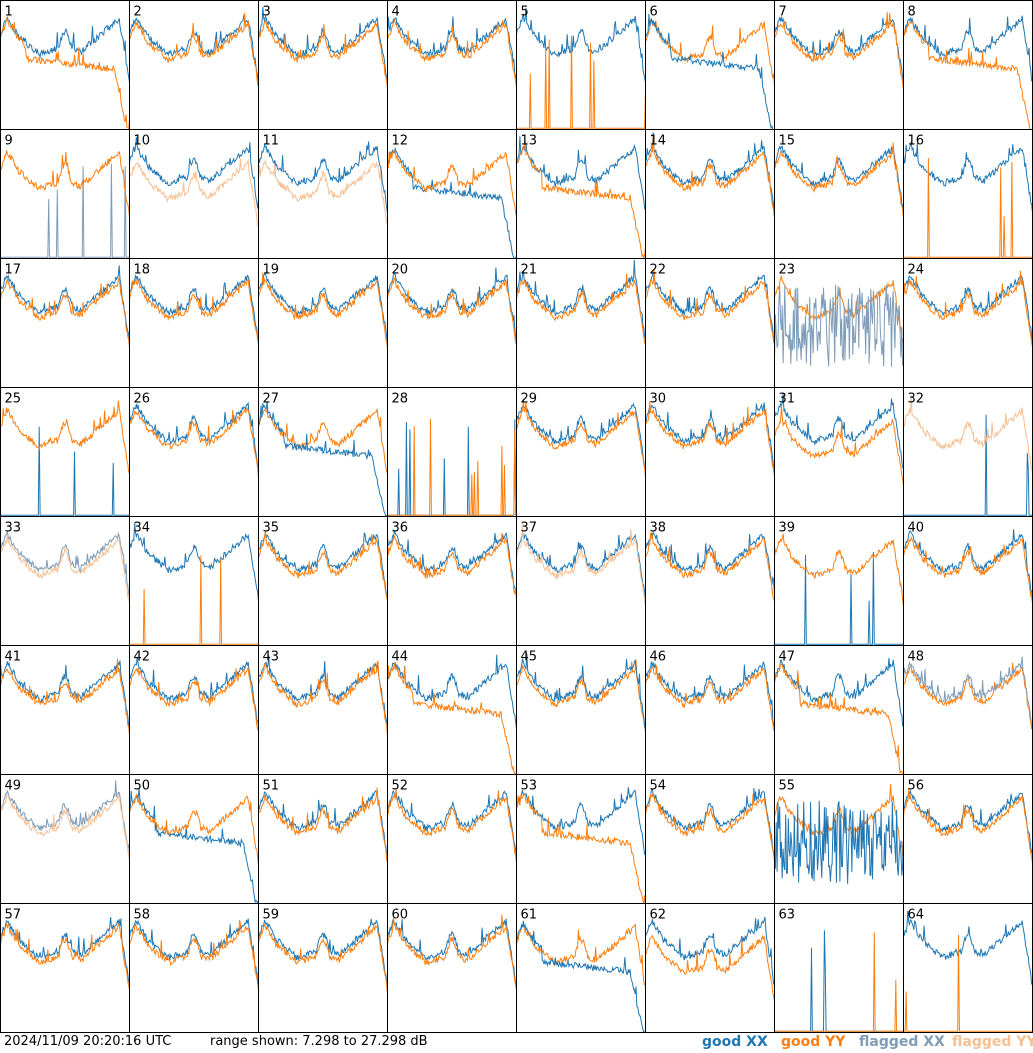  I want to click on tile-panel-28: 28, so click(452, 452).